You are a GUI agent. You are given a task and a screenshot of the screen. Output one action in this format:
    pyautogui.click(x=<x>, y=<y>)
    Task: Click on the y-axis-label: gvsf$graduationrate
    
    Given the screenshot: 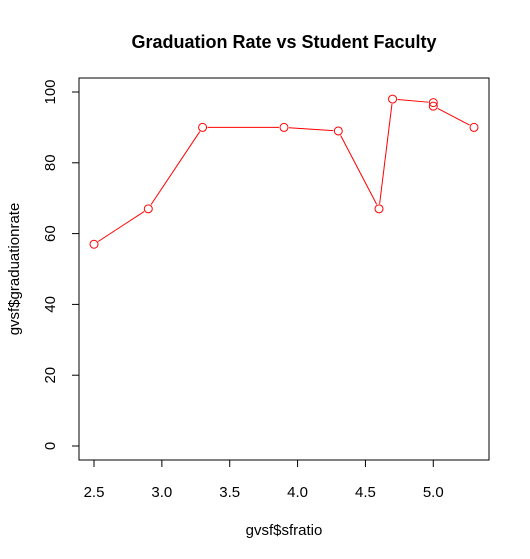 What is the action you would take?
    pyautogui.click(x=14, y=269)
    